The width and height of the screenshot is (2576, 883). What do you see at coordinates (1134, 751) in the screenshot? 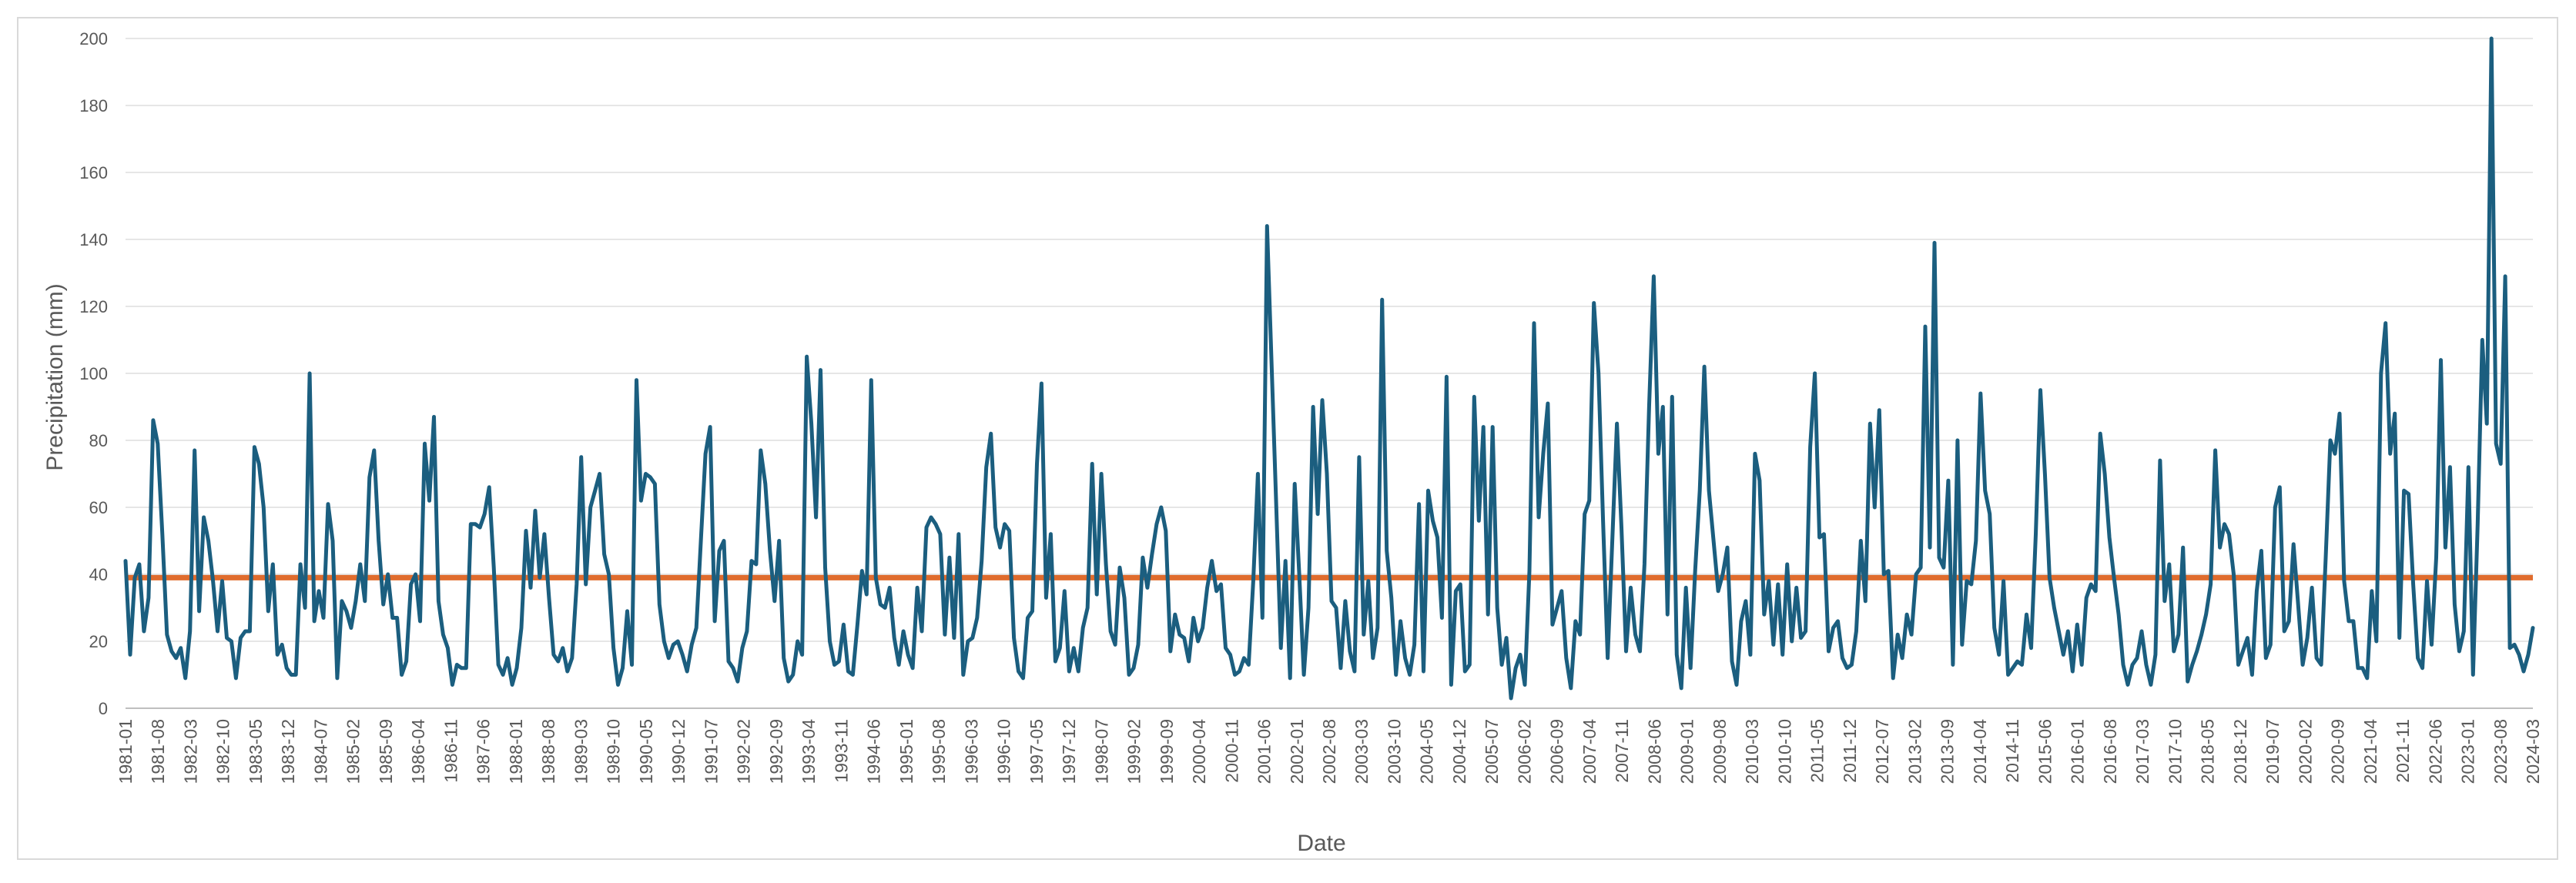
I see `x-tick-label: 1999-02` at bounding box center [1134, 751].